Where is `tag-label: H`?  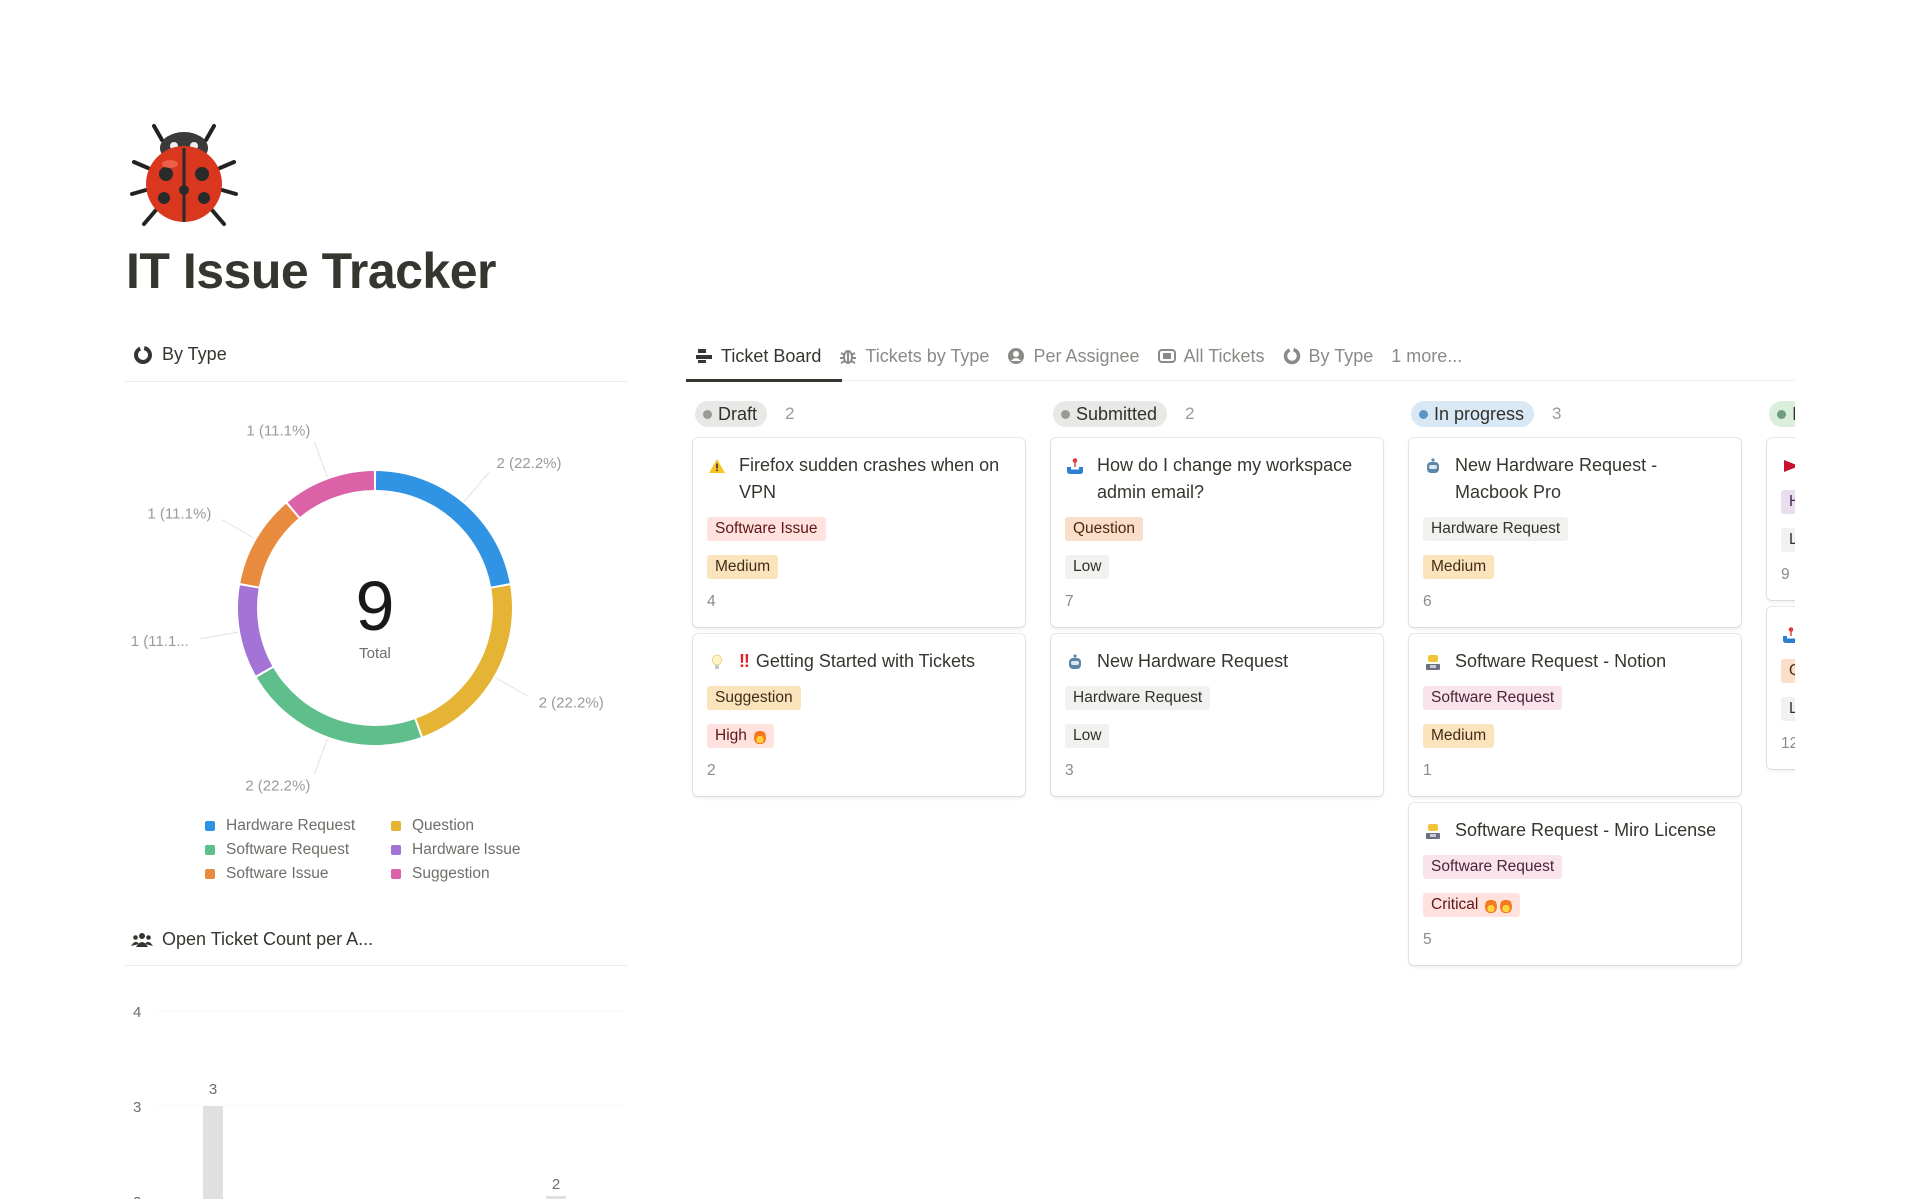
tag-label: H is located at coordinates (1792, 501).